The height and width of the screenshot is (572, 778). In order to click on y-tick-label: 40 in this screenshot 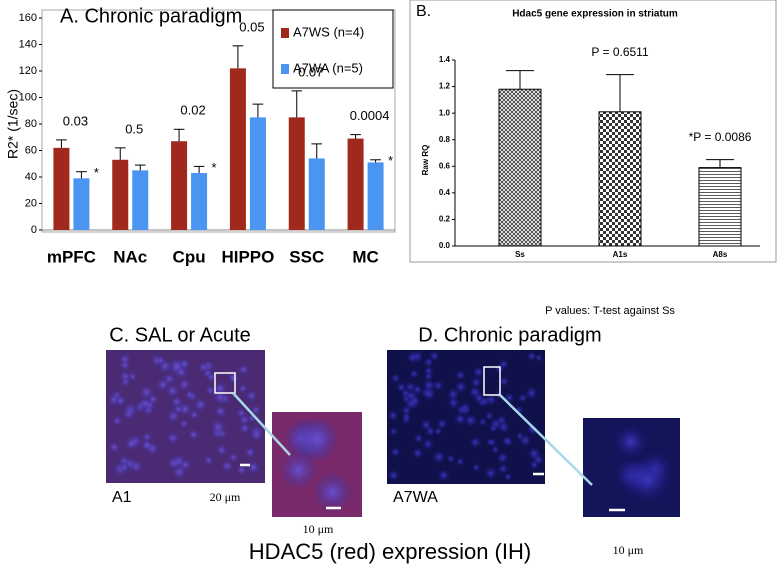, I will do `click(31, 177)`.